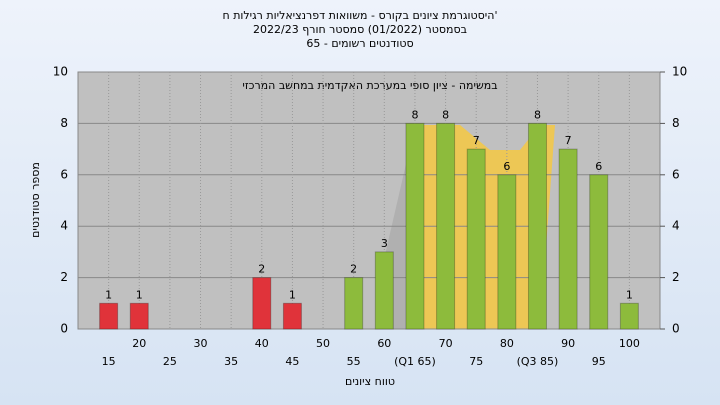  Describe the element at coordinates (568, 343) in the screenshot. I see `x-tick-label: 90` at that location.